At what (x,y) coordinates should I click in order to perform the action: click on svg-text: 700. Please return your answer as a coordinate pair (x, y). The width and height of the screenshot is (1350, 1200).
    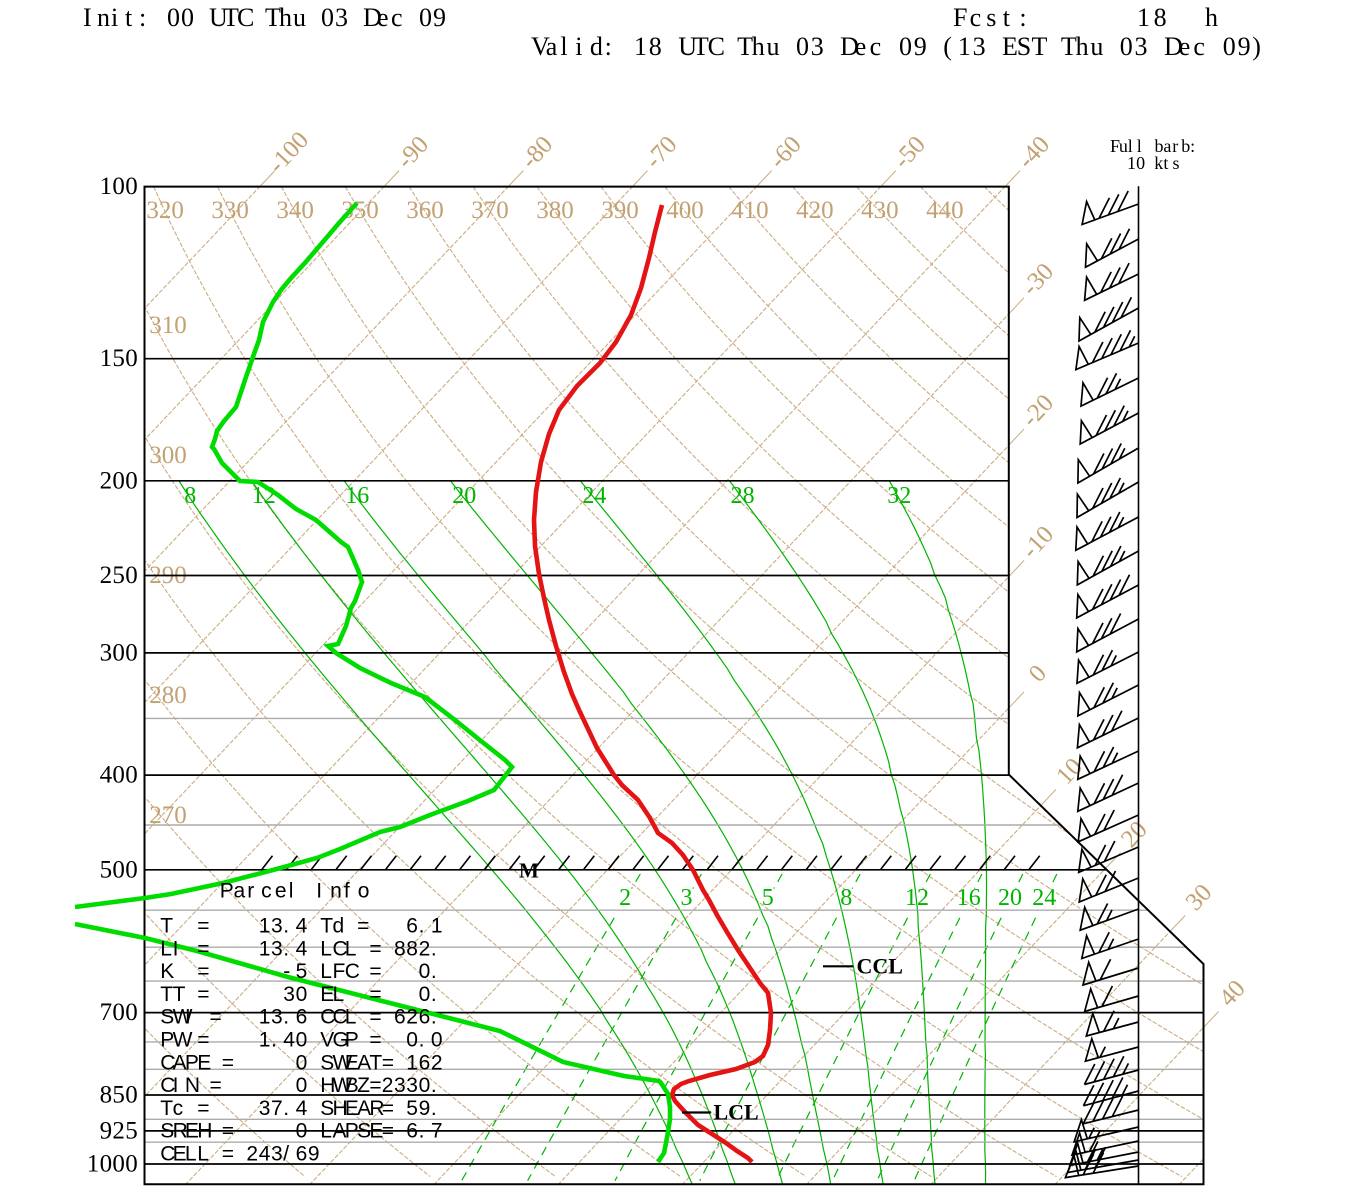
    Looking at the image, I should click on (119, 1012).